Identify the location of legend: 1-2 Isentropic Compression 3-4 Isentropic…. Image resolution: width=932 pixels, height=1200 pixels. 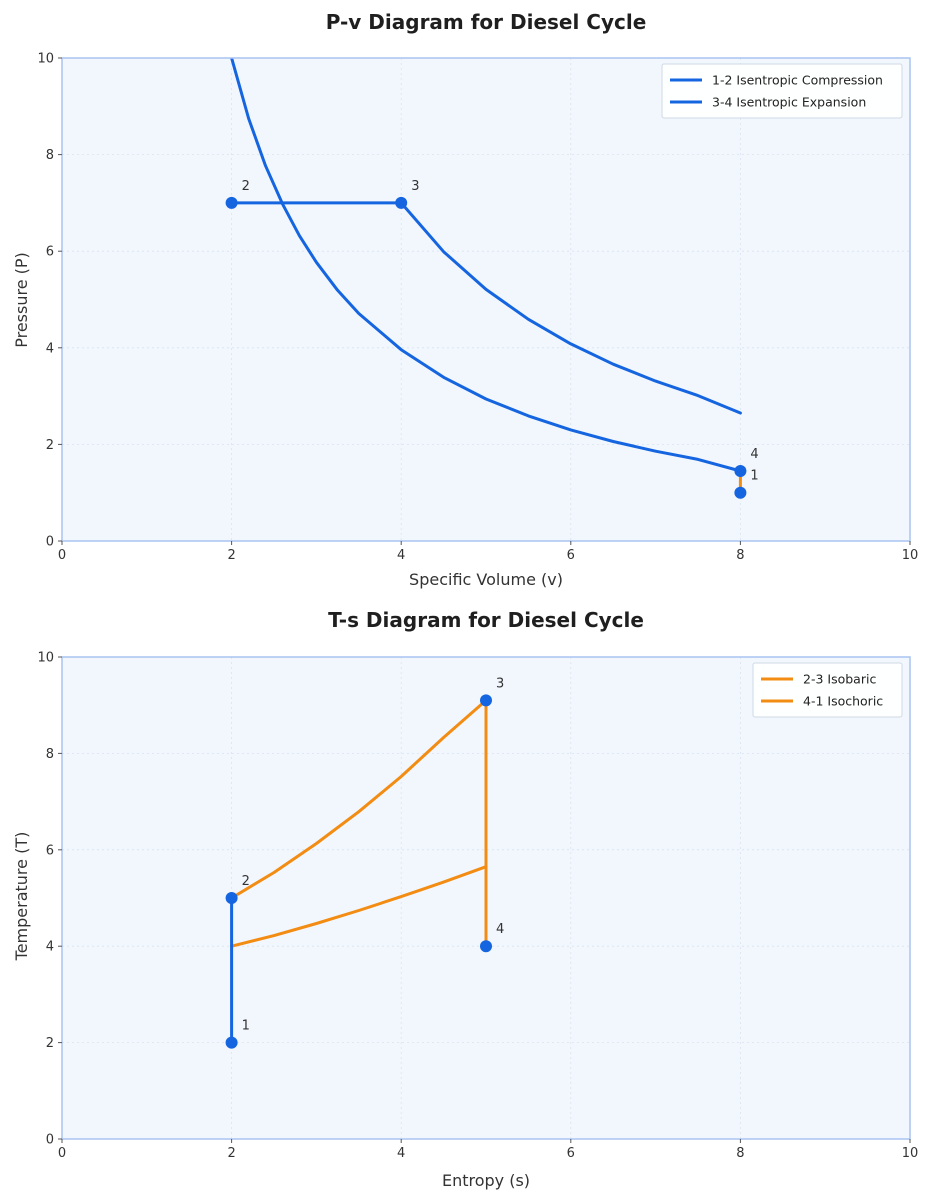
(782, 91).